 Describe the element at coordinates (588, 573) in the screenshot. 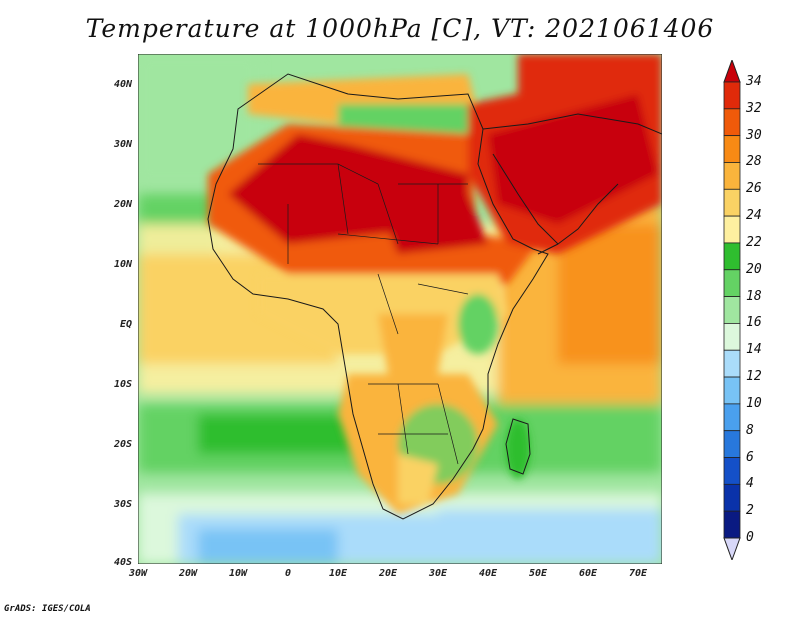

I see `lon-label-60e: 60E` at that location.